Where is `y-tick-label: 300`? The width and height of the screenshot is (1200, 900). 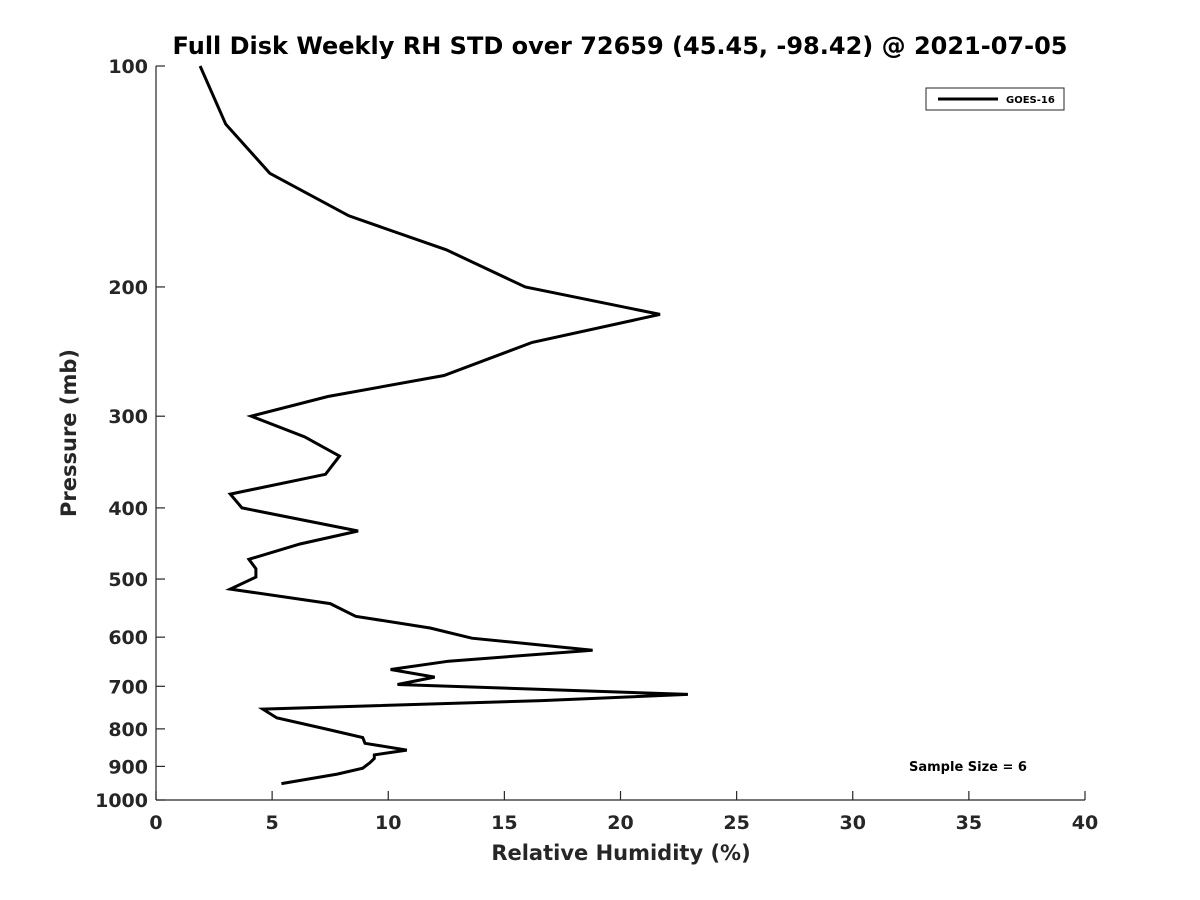
y-tick-label: 300 is located at coordinates (128, 417).